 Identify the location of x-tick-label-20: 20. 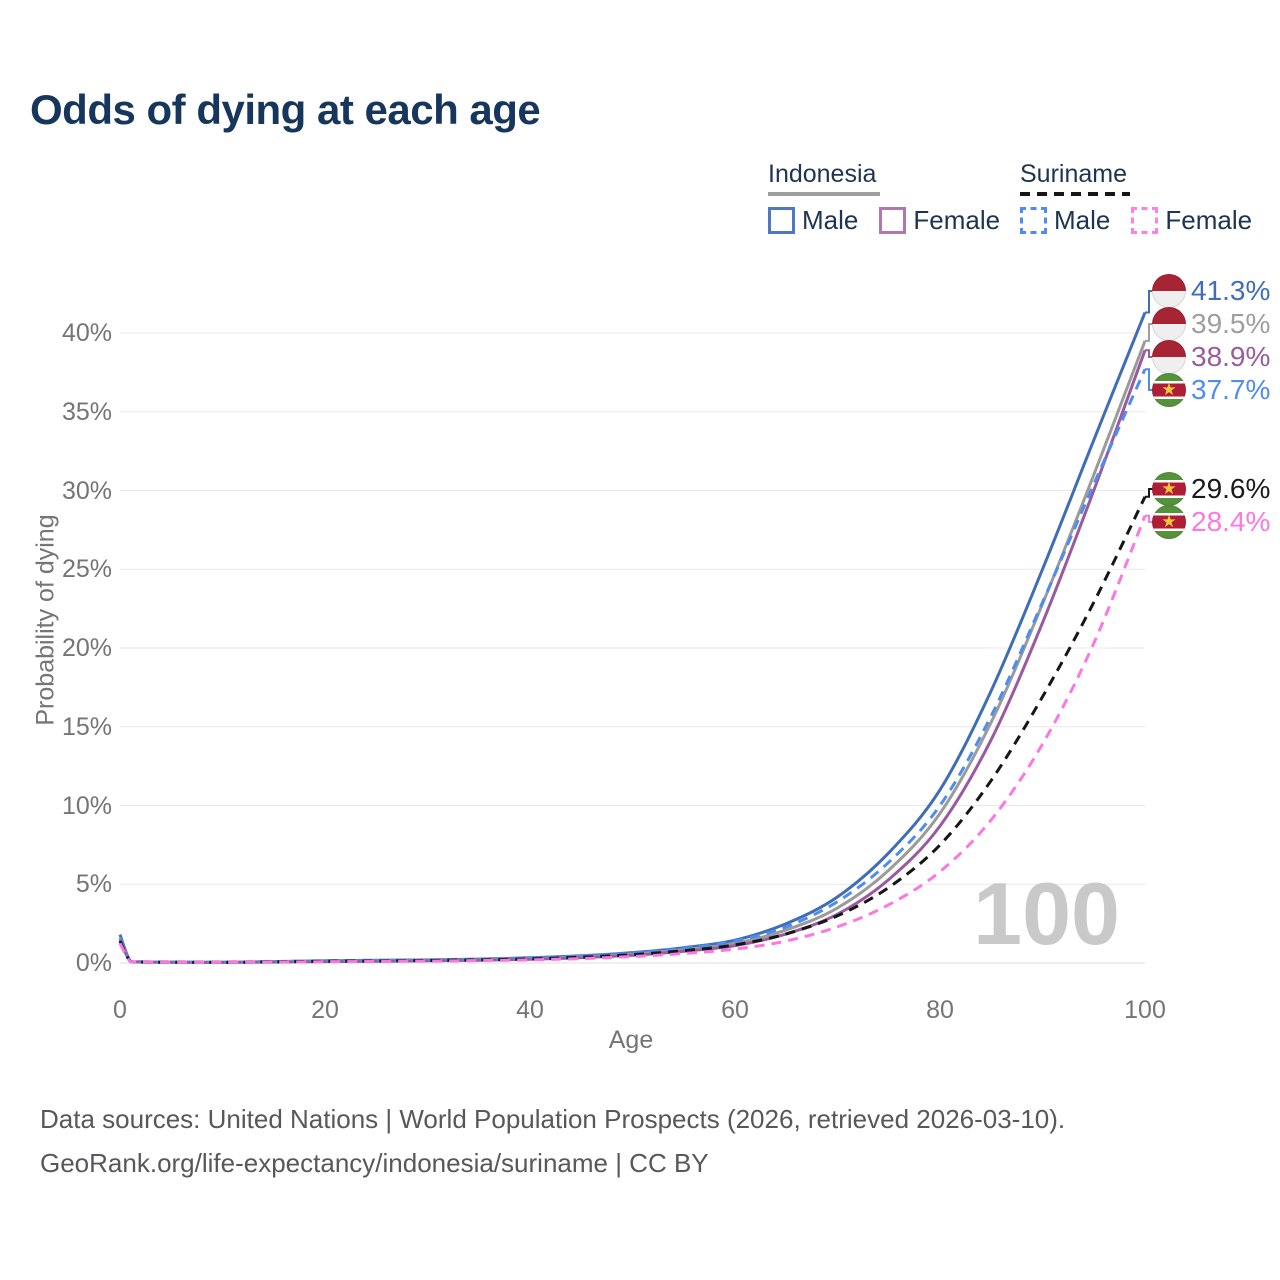
(325, 1010).